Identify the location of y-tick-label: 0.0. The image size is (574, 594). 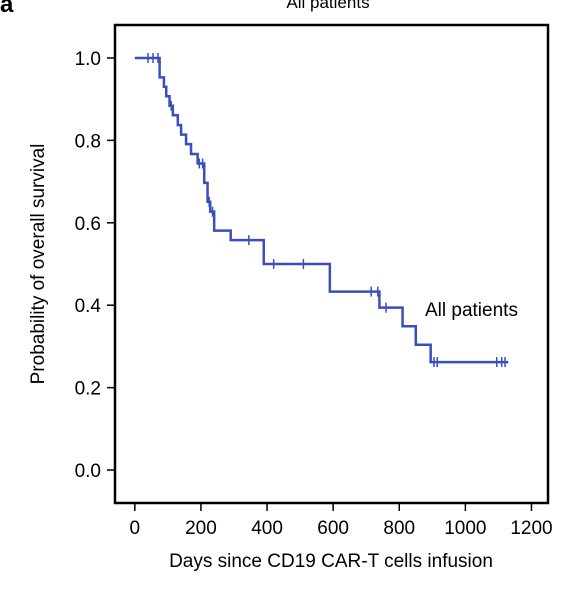
(88, 471).